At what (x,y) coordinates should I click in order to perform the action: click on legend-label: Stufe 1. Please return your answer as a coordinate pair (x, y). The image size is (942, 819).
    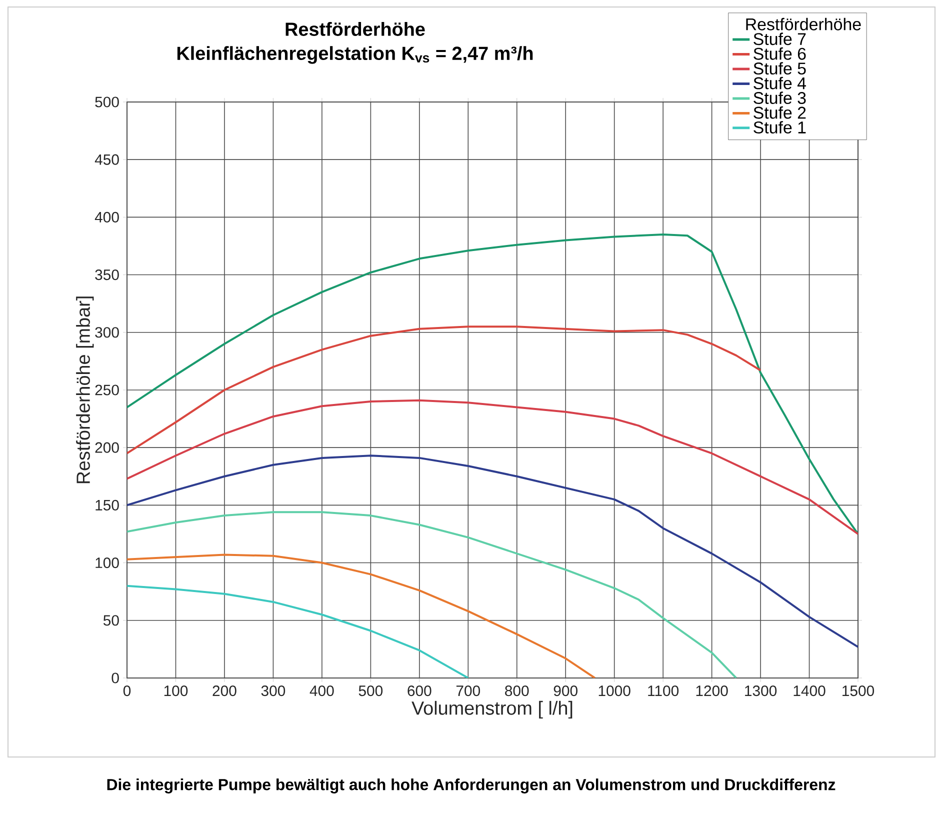
    Looking at the image, I should click on (780, 127).